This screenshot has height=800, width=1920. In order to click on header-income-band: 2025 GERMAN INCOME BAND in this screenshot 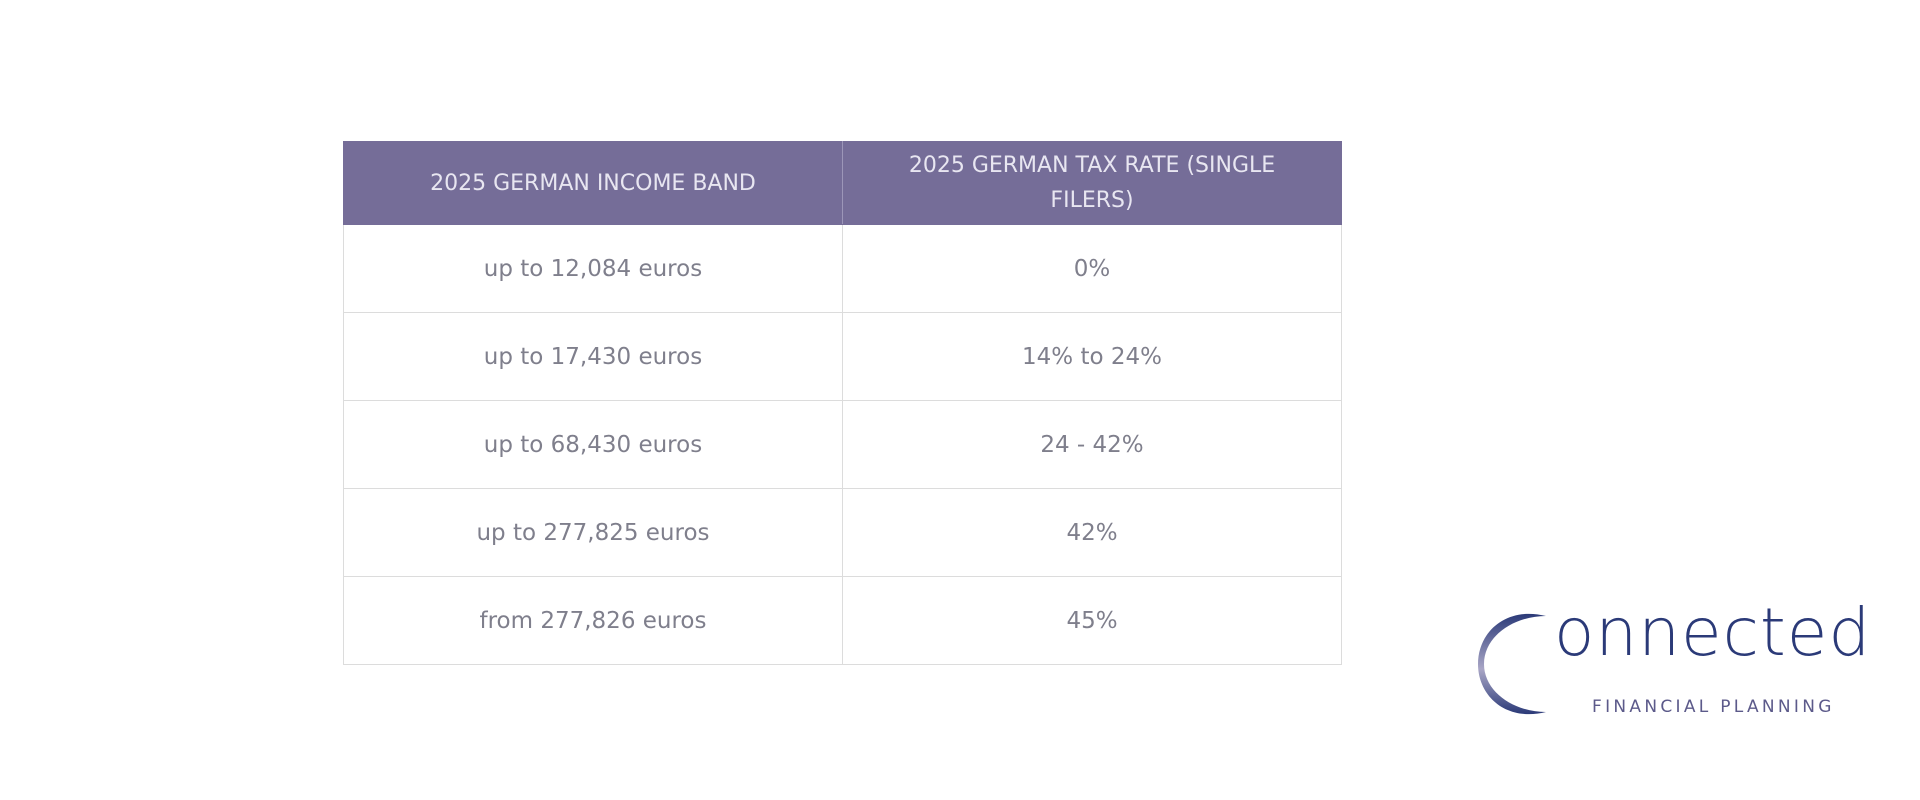, I will do `click(593, 183)`.